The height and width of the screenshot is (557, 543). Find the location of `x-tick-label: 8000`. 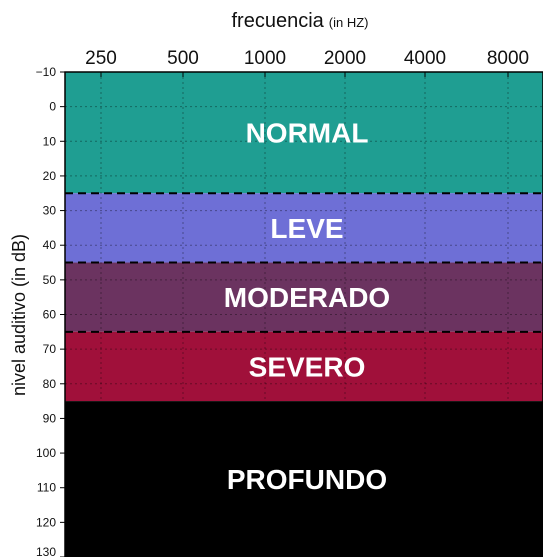

x-tick-label: 8000 is located at coordinates (508, 58).